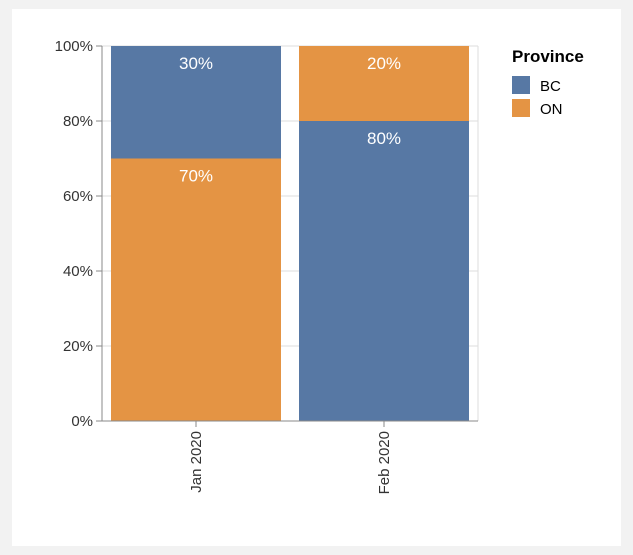 The width and height of the screenshot is (633, 555). Describe the element at coordinates (196, 63) in the screenshot. I see `bar-label-bc-0: 30%` at that location.